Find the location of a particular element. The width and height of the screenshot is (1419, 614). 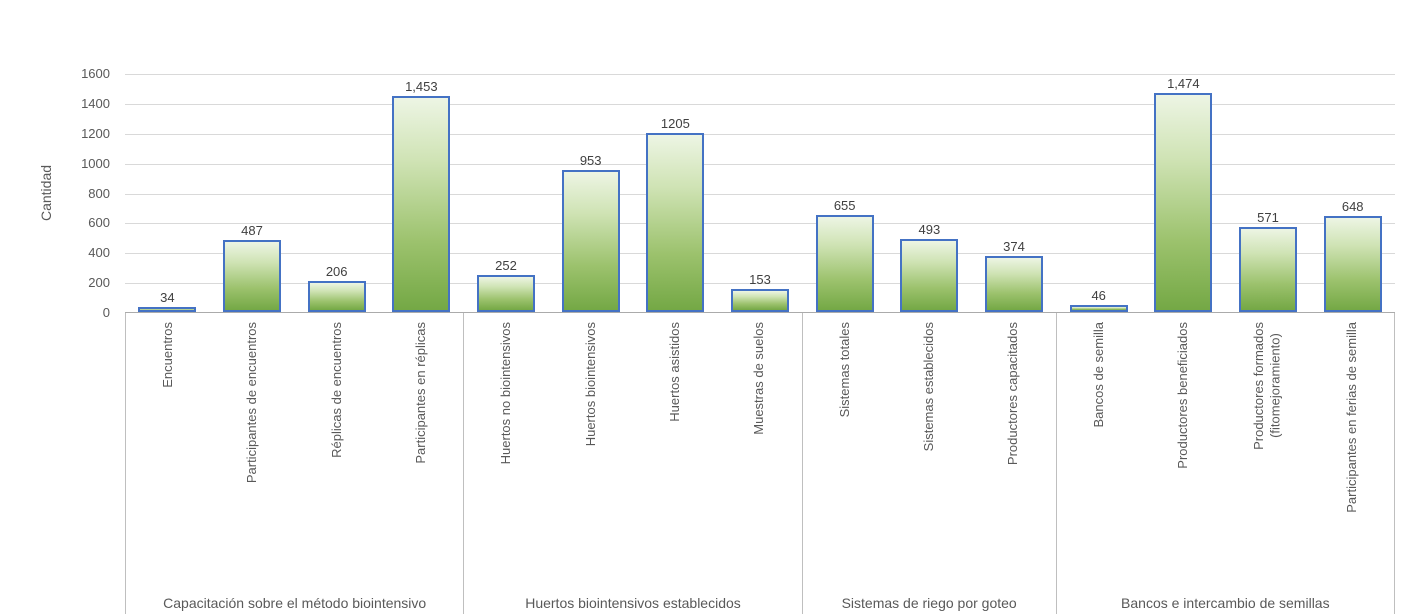

bar: 1,474 is located at coordinates (1183, 194).